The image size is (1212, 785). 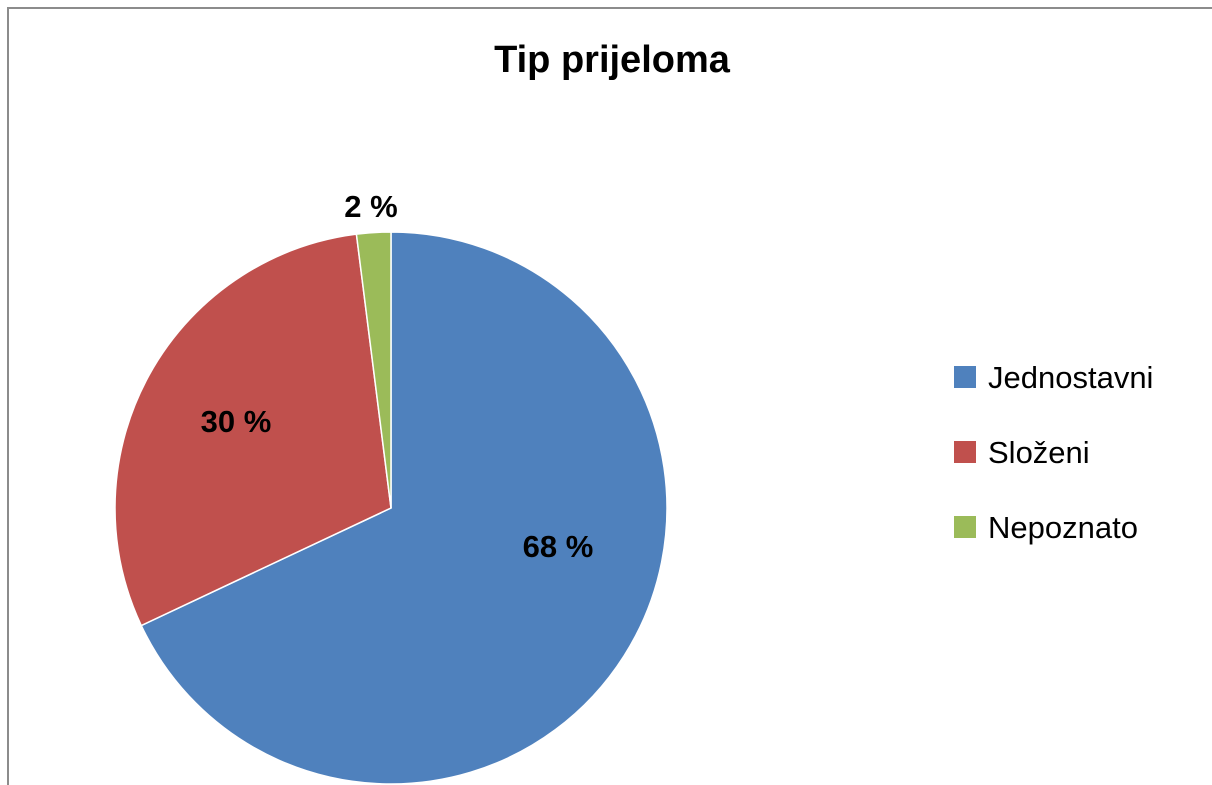 What do you see at coordinates (1070, 377) in the screenshot?
I see `legend-label: Jednostavni` at bounding box center [1070, 377].